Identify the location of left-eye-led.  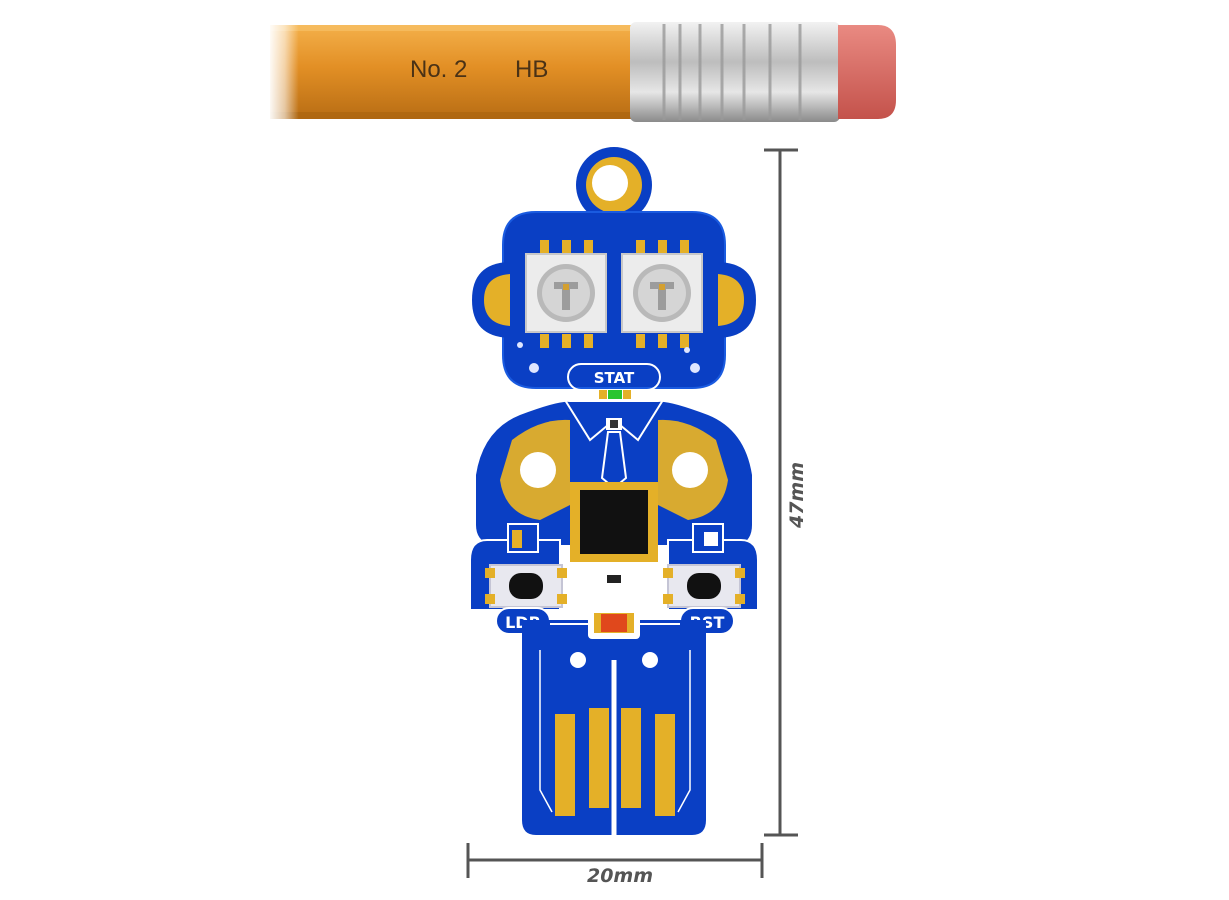
(566, 293).